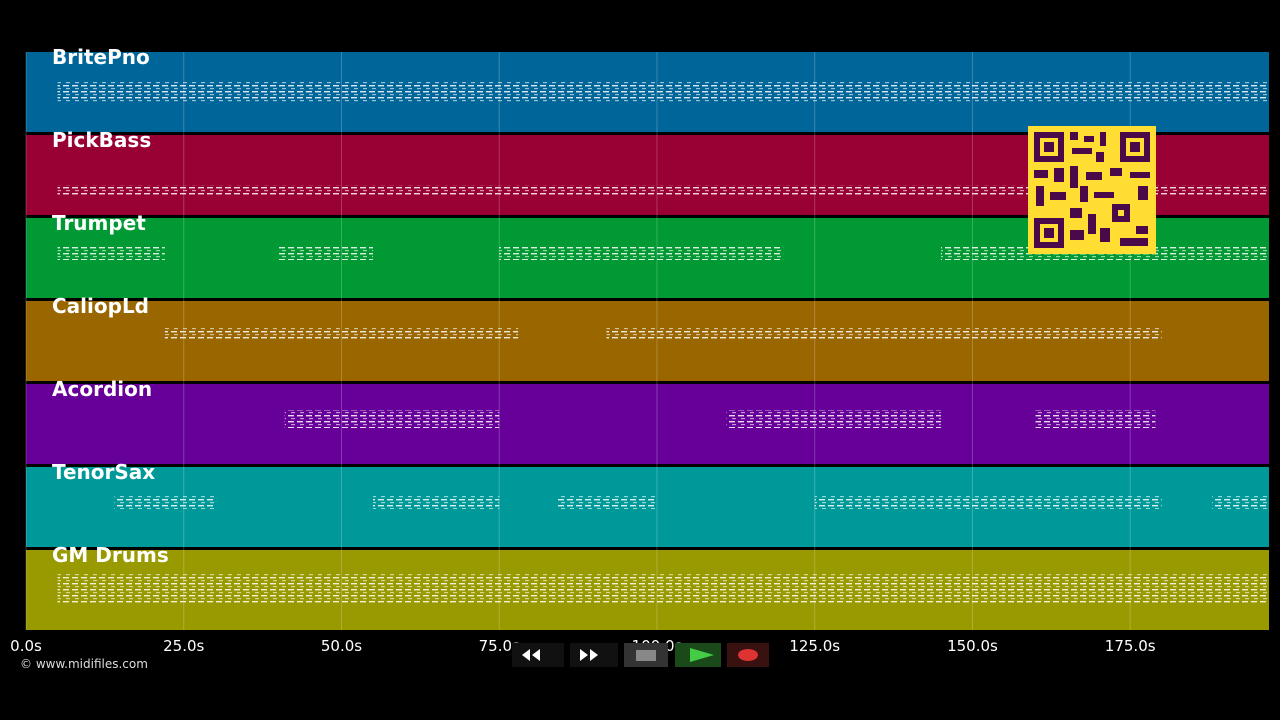  I want to click on track-name: Trumpet, so click(99, 223).